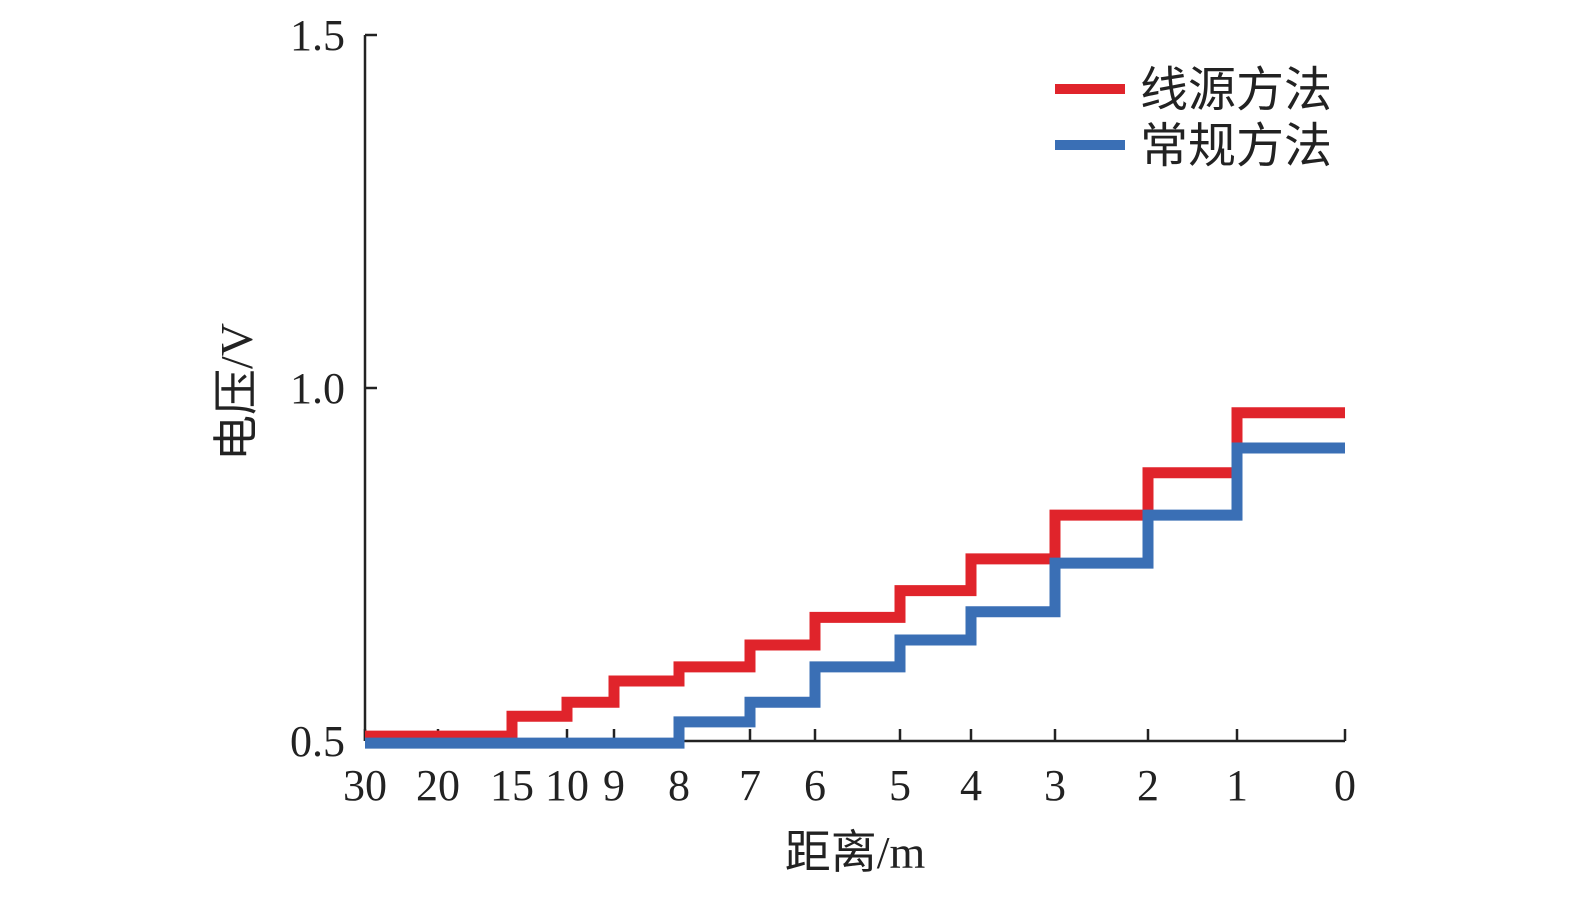 The width and height of the screenshot is (1575, 901). Describe the element at coordinates (1193, 118) in the screenshot. I see `legend: 线源方法 常规方法` at that location.